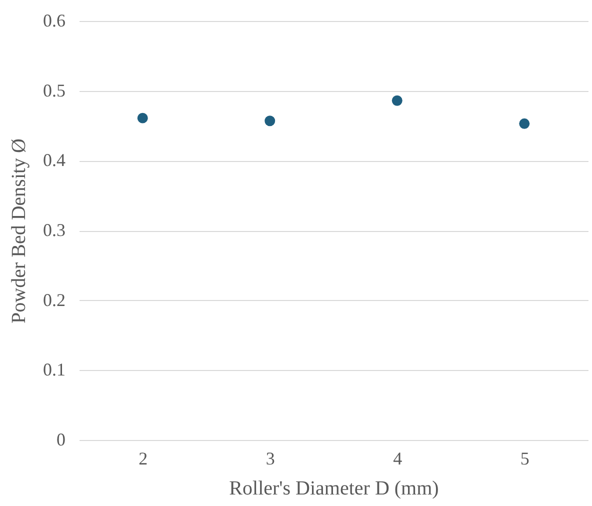 Image resolution: width=592 pixels, height=506 pixels. What do you see at coordinates (334, 489) in the screenshot?
I see `x-axis-title: Roller's Diameter D (mm)` at bounding box center [334, 489].